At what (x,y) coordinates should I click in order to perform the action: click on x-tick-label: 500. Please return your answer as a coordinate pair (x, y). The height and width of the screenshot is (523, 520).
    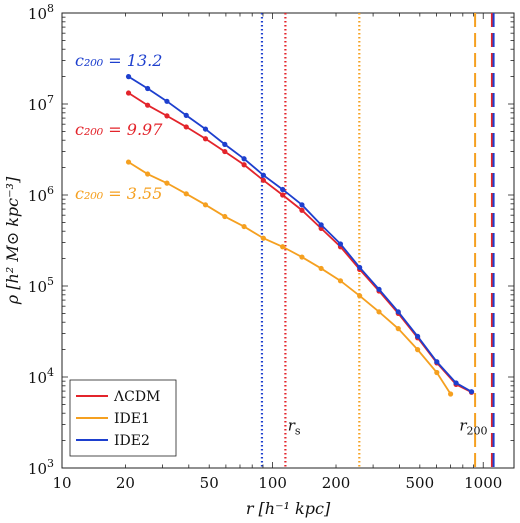
    Looking at the image, I should click on (420, 483).